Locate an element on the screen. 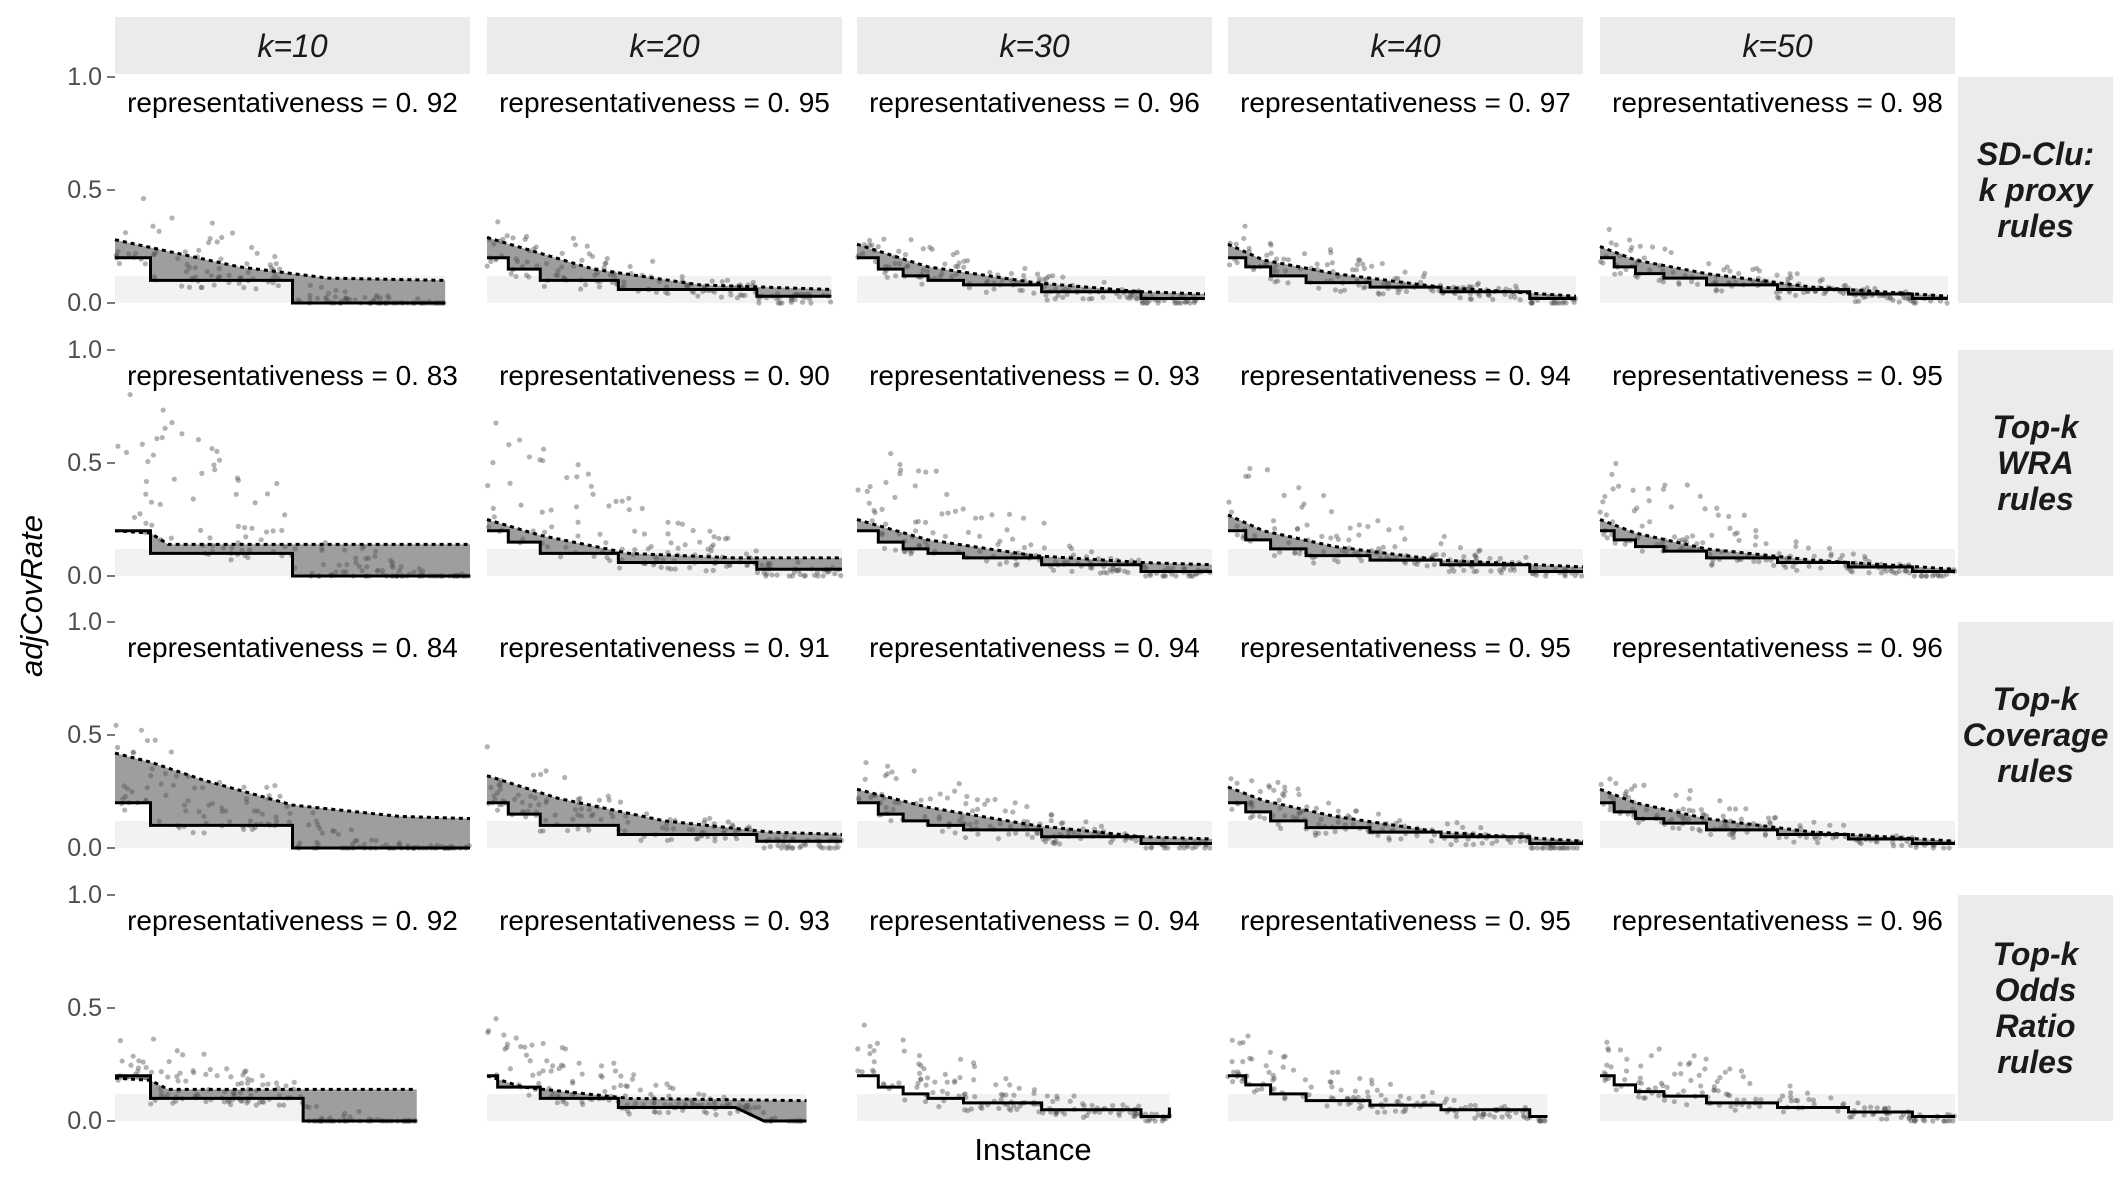 The height and width of the screenshot is (1181, 2125). facet-panel: representativeness = 0. 83 is located at coordinates (293, 469).